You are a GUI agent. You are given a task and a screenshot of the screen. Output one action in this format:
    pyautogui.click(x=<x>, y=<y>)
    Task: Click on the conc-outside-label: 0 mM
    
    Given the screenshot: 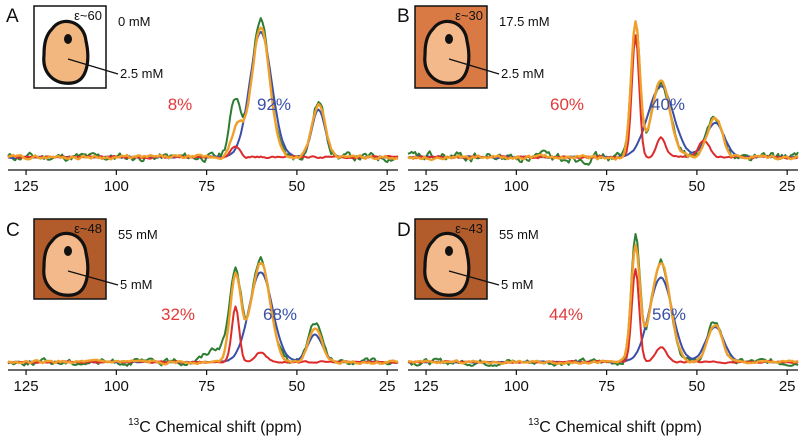 What is the action you would take?
    pyautogui.click(x=134, y=21)
    